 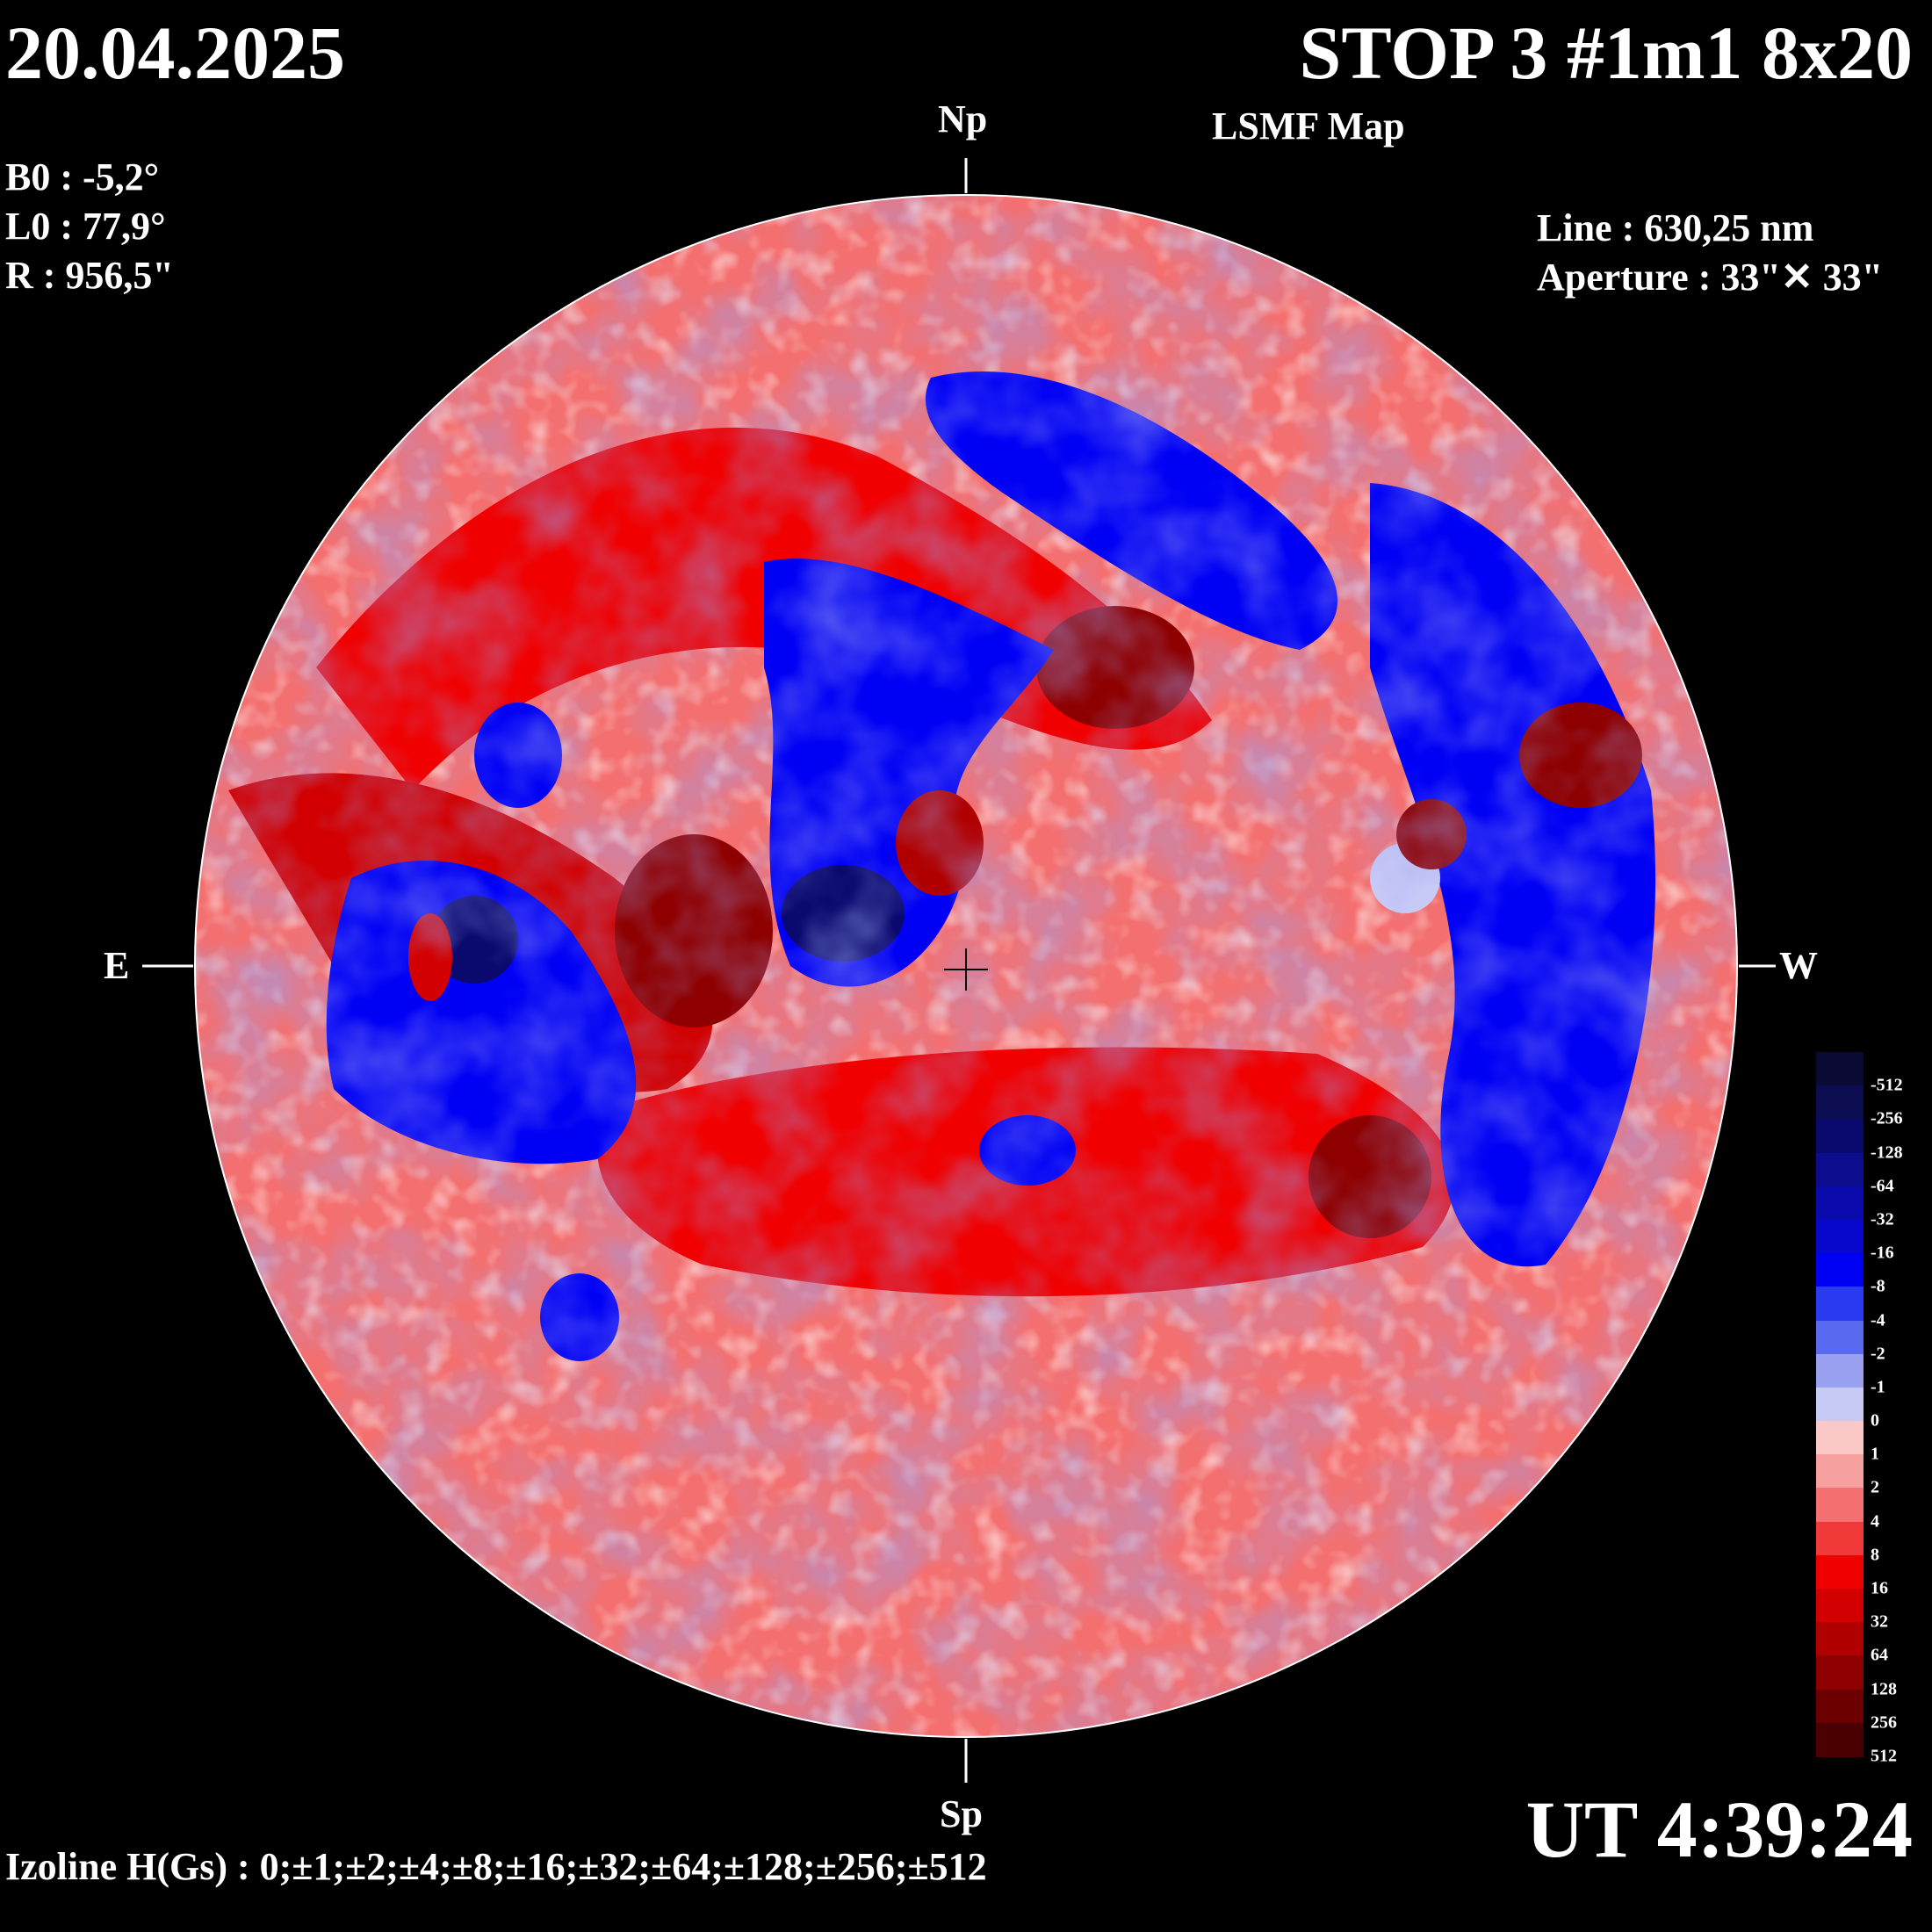 What do you see at coordinates (89, 275) in the screenshot?
I see `radius-parameter: R : 956,5"` at bounding box center [89, 275].